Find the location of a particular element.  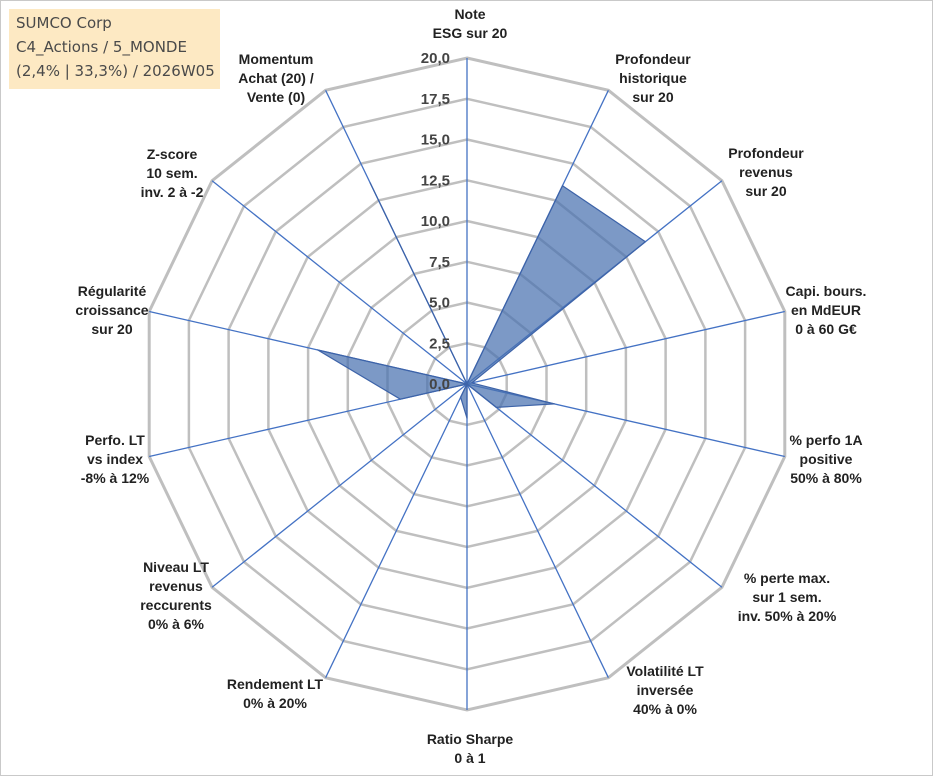

axis-label: Niveau LT revenus reccurents 0% à 6% is located at coordinates (176, 595).